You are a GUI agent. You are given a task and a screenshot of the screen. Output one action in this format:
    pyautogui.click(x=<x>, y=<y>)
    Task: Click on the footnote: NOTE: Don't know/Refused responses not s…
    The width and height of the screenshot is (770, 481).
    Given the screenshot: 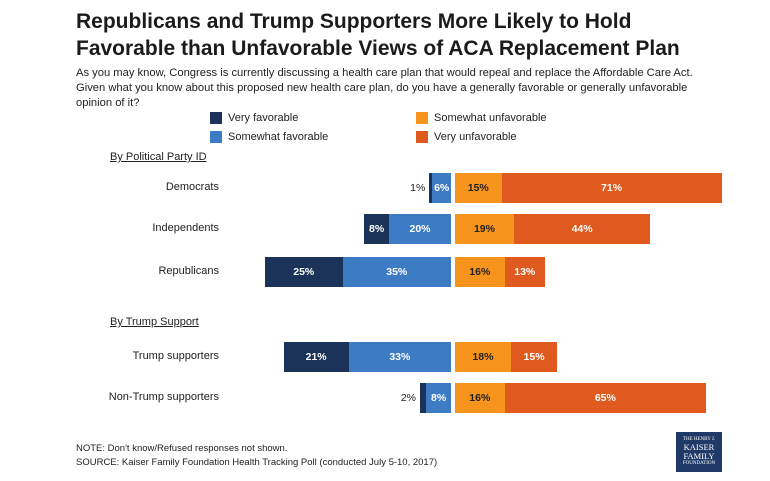 What is the action you would take?
    pyautogui.click(x=182, y=448)
    